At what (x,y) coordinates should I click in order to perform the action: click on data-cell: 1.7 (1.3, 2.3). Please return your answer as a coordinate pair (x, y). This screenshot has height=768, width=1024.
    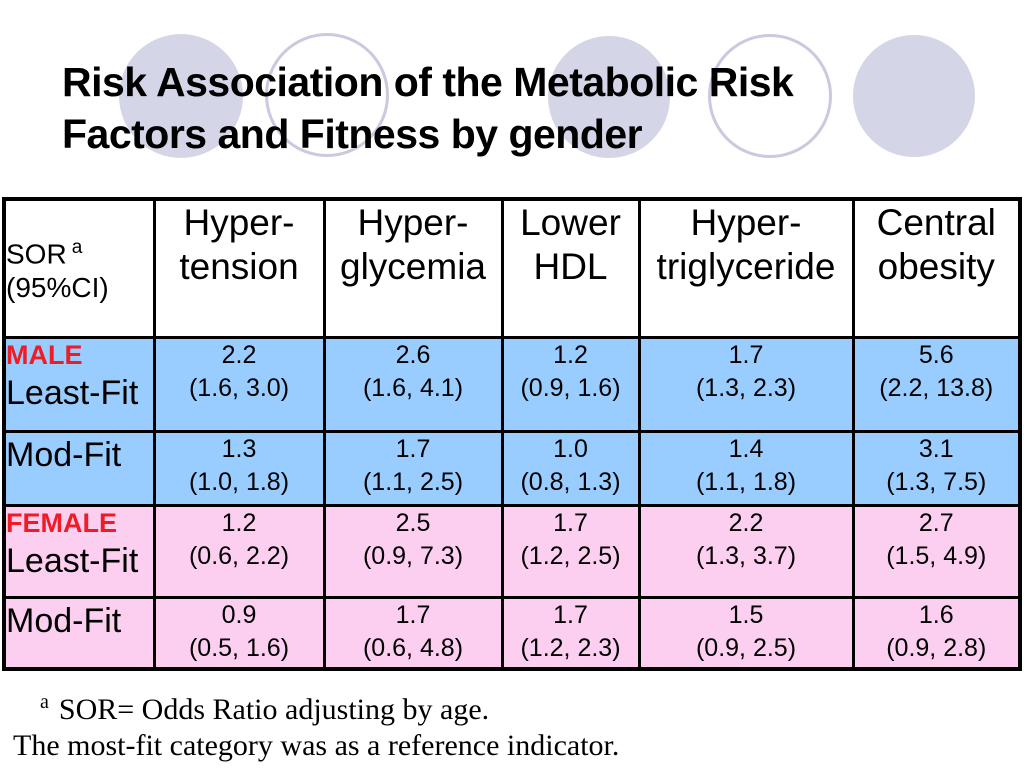
    Looking at the image, I should click on (746, 384).